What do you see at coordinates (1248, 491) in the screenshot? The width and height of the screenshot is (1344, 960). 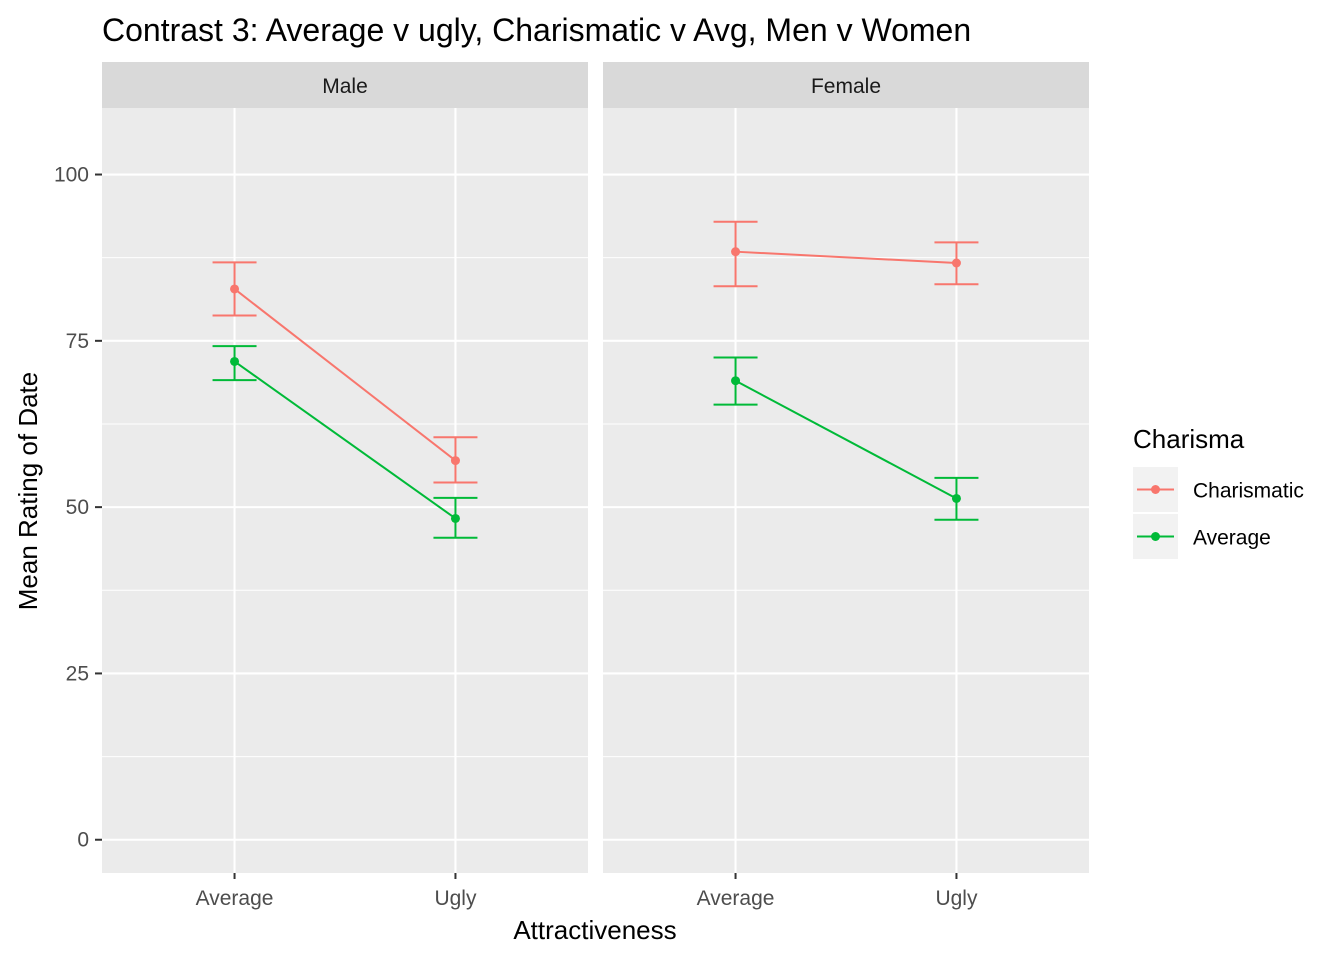 I see `legend-label: Charismatic` at bounding box center [1248, 491].